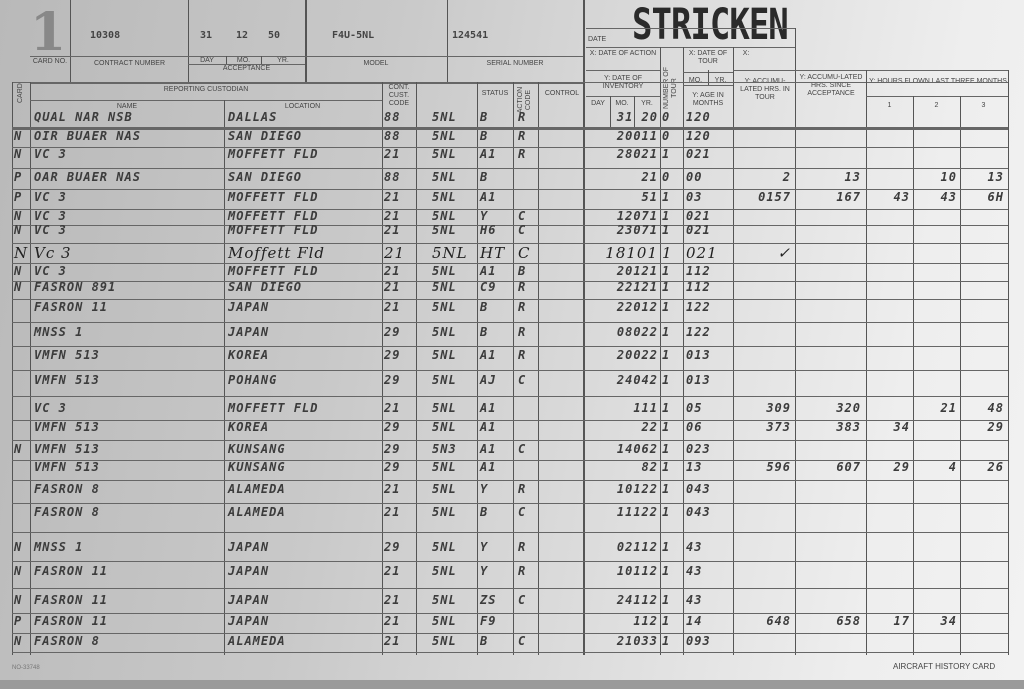  I want to click on label-accum-hrs-tour: Y: ACCUMU-LATED HRS. IN TOUR, so click(765, 89).